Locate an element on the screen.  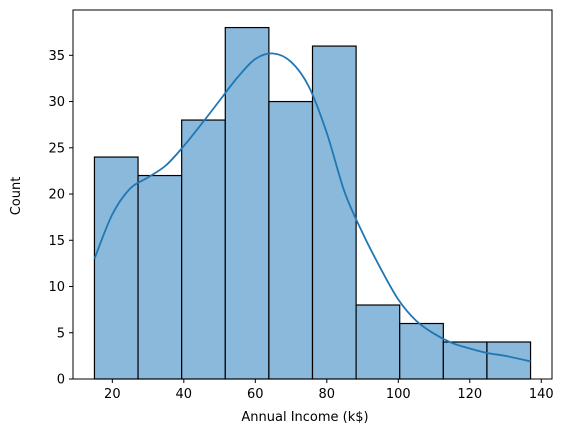
x-tick-label: 140 is located at coordinates (541, 394).